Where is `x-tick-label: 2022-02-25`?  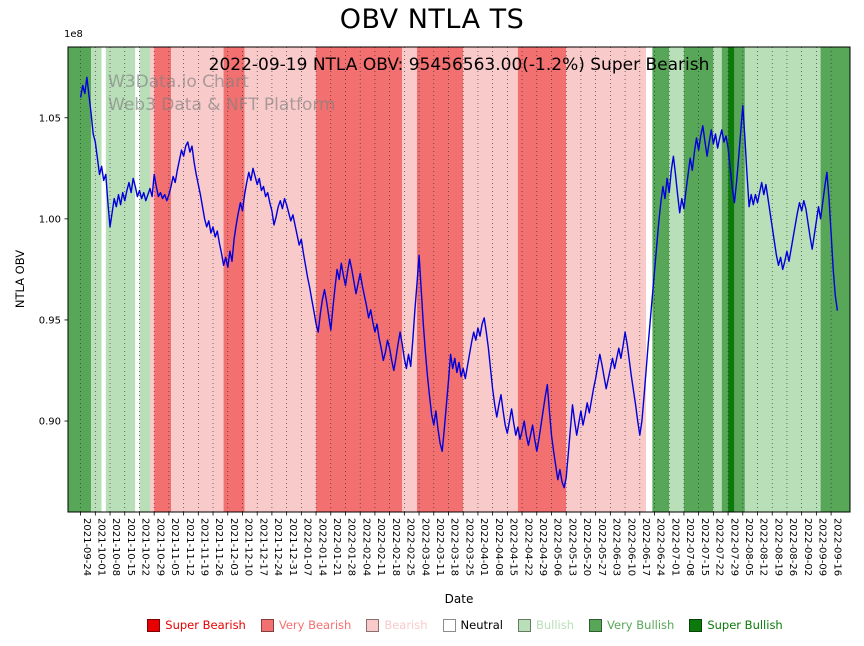
x-tick-label: 2022-02-25 is located at coordinates (410, 547).